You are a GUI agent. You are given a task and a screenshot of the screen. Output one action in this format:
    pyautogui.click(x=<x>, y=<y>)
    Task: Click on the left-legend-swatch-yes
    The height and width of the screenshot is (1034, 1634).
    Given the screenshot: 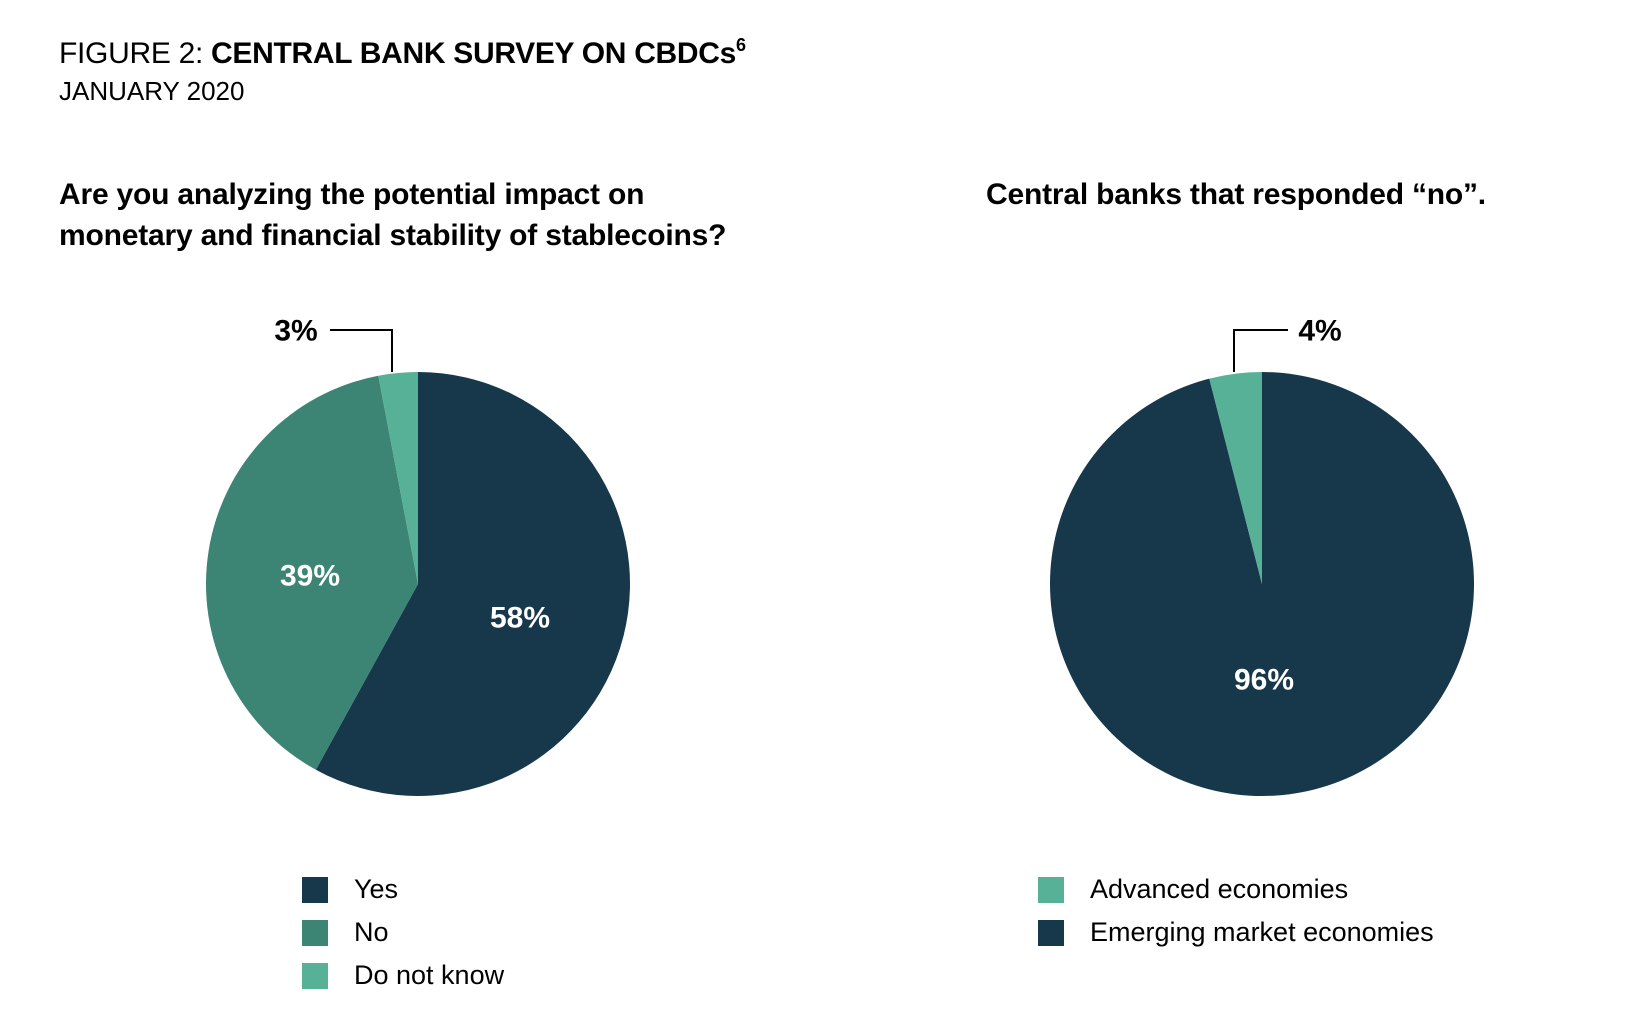 What is the action you would take?
    pyautogui.click(x=315, y=889)
    